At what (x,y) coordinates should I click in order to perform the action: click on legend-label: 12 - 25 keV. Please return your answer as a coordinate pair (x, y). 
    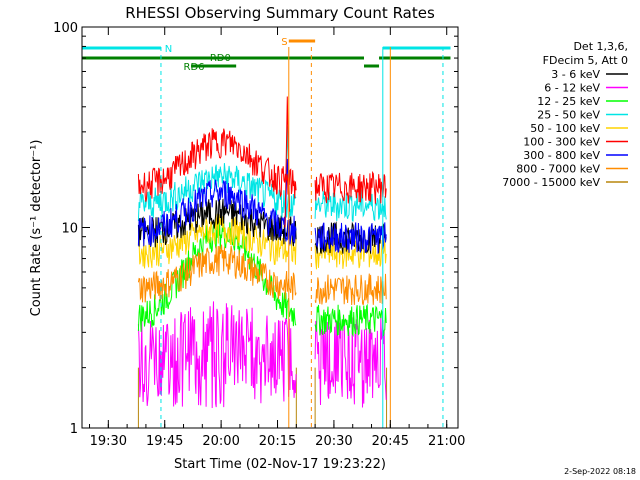
    Looking at the image, I should click on (568, 101).